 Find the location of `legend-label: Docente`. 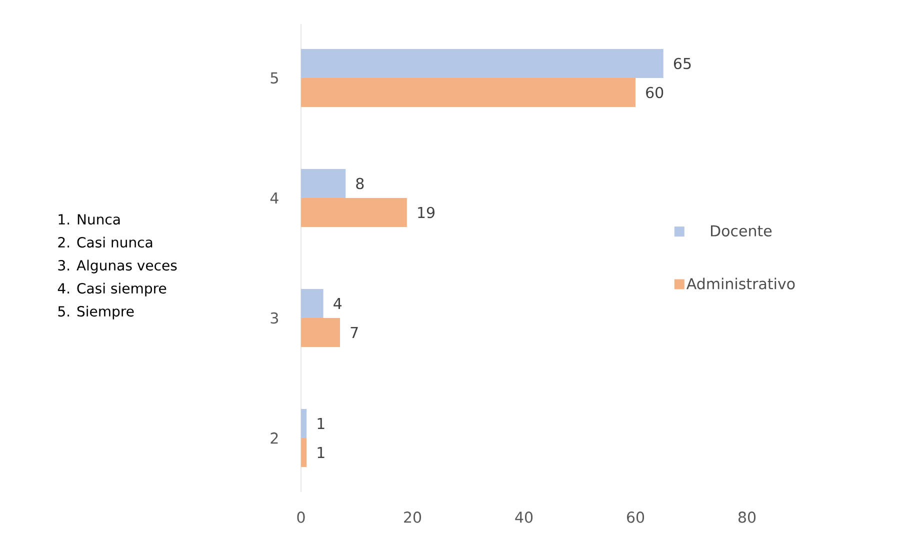

legend-label: Docente is located at coordinates (741, 230).